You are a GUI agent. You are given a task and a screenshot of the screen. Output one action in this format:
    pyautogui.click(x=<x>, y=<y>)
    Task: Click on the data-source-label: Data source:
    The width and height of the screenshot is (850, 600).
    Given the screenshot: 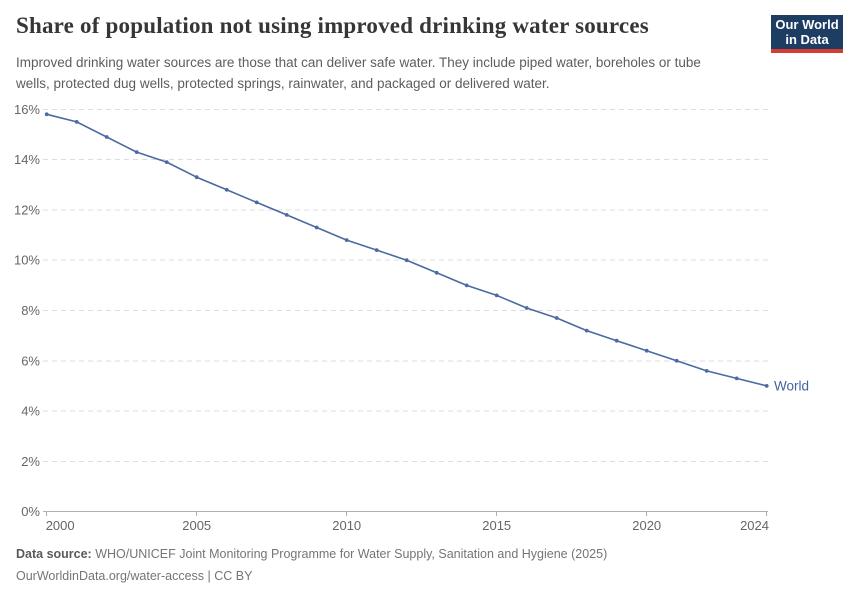 What is the action you would take?
    pyautogui.click(x=54, y=554)
    